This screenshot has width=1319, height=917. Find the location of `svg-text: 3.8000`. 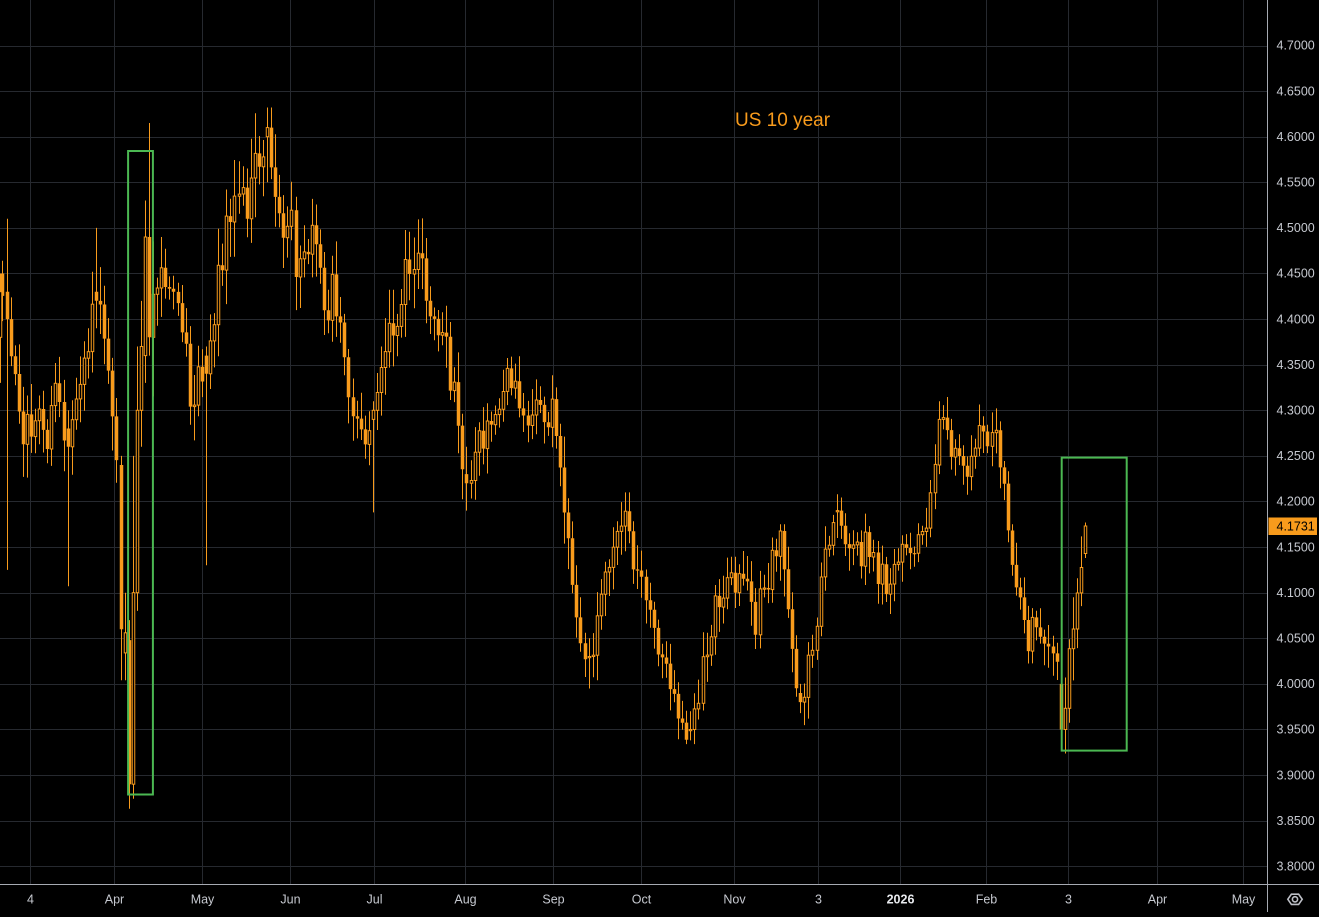

svg-text: 3.8000 is located at coordinates (1296, 867).